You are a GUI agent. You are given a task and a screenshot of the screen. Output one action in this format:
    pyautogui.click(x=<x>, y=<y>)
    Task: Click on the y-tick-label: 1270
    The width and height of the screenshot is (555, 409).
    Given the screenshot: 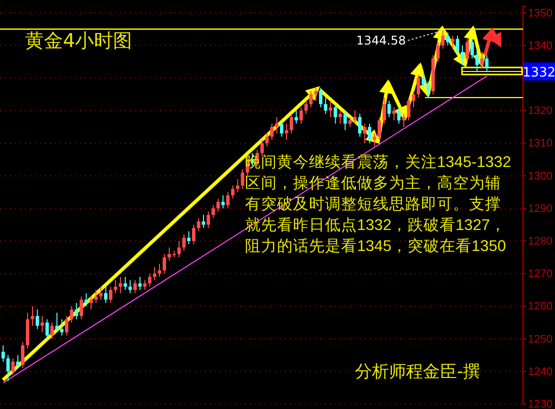 What is the action you would take?
    pyautogui.click(x=540, y=274)
    